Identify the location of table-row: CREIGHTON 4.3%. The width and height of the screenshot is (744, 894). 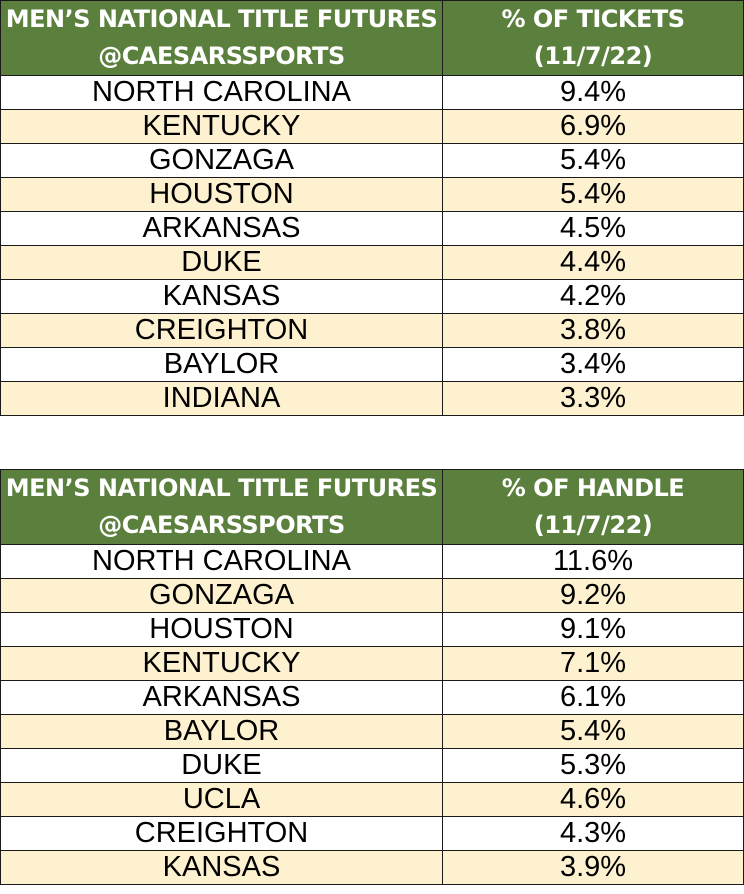
(372, 833).